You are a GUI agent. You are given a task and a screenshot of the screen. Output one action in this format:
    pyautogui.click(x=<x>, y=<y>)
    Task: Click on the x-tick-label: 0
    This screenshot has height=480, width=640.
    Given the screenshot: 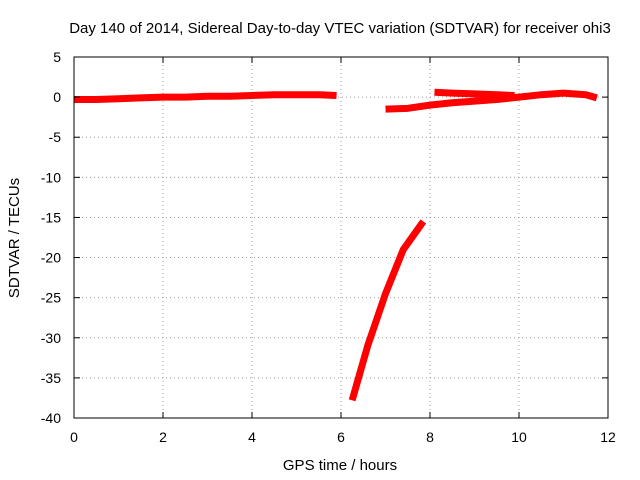 What is the action you would take?
    pyautogui.click(x=74, y=437)
    